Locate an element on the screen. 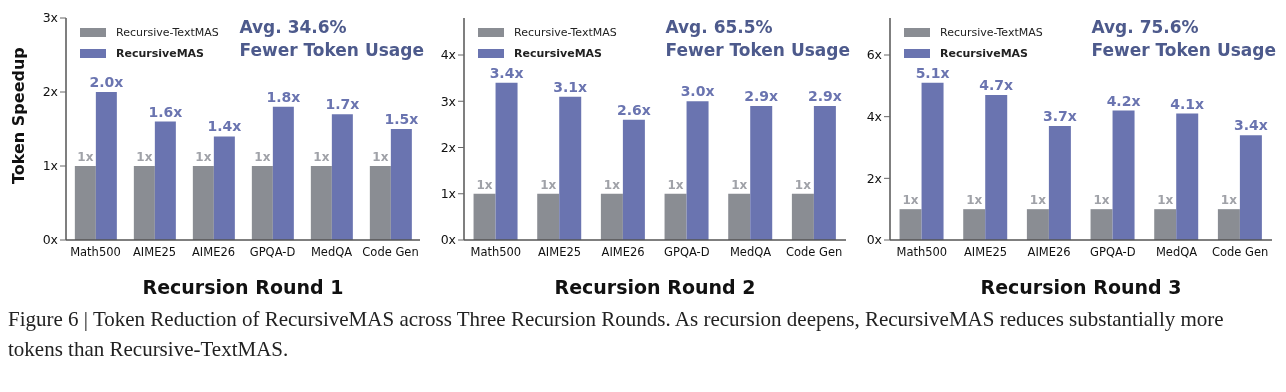 The image size is (1286, 392). data-label: 4.2x is located at coordinates (1123, 100).